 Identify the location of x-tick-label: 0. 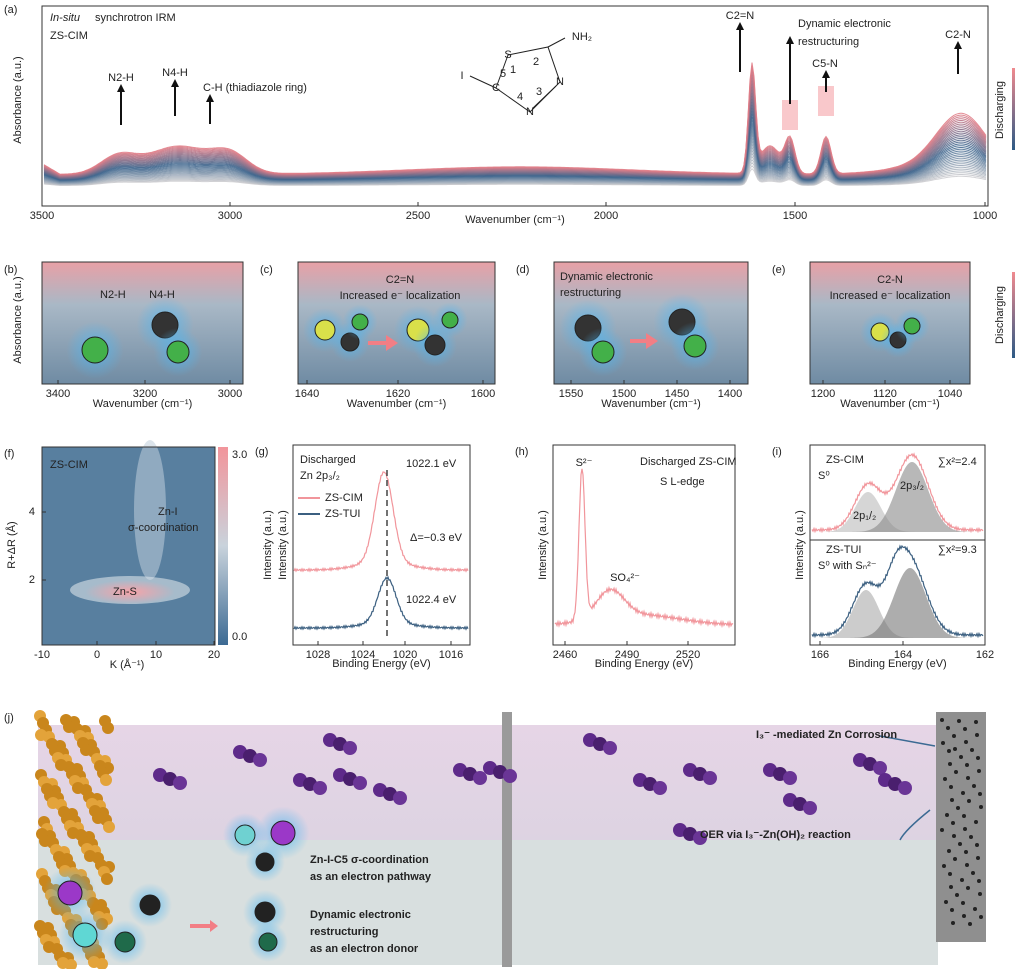
(97, 655).